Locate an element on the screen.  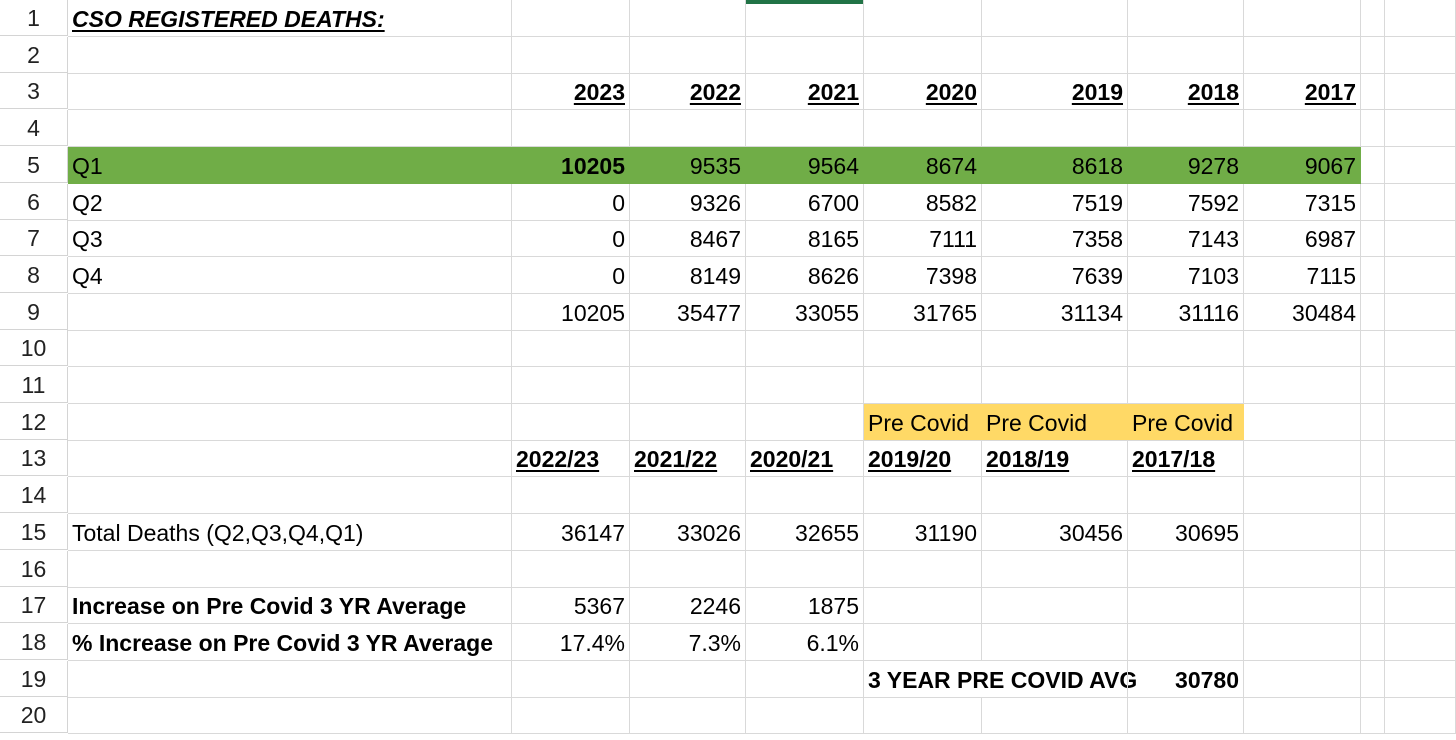
quarter-value: 8626 is located at coordinates (805, 275).